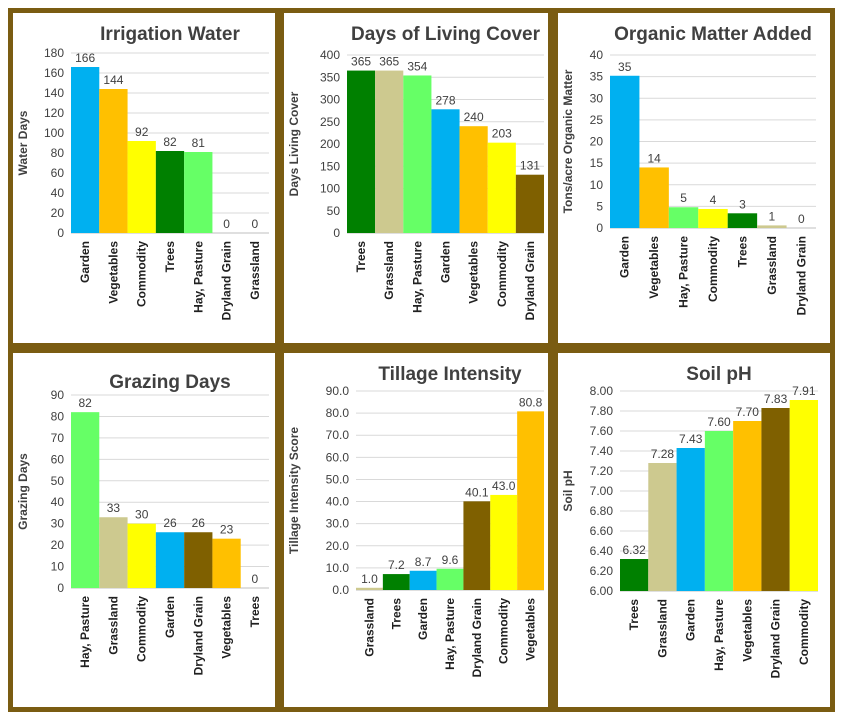  I want to click on y-tick-label: 10.0, so click(338, 568).